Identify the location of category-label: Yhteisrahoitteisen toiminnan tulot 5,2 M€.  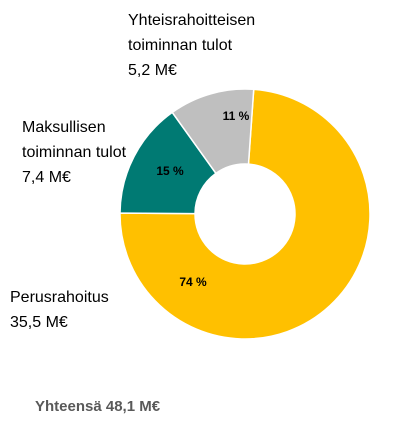
(213, 45).